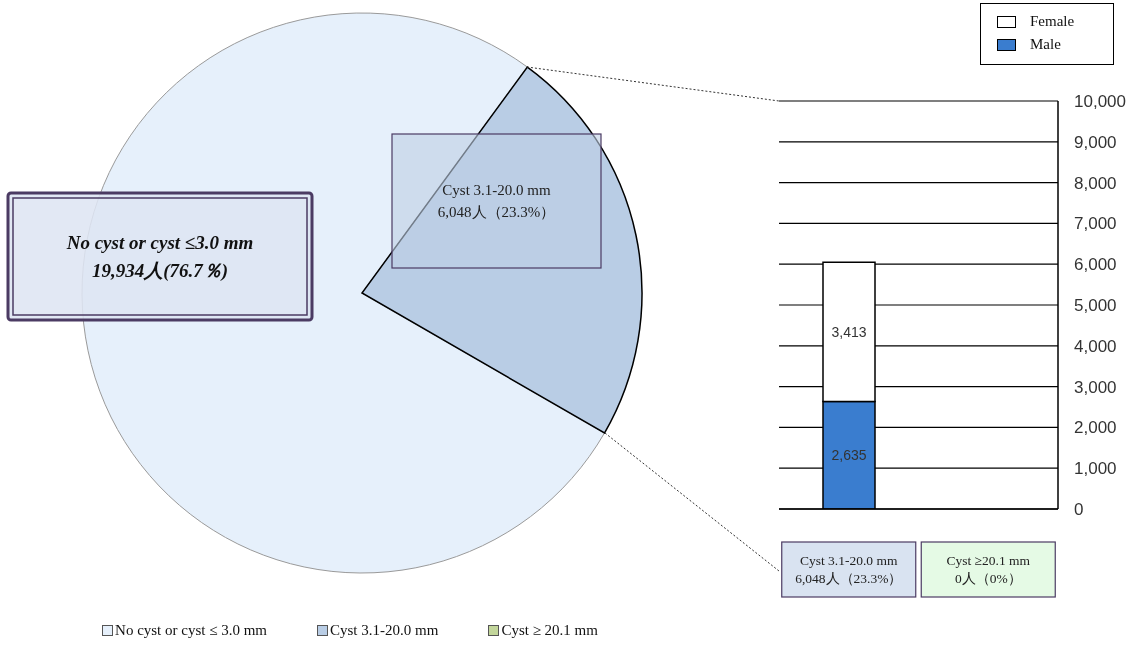 This screenshot has width=1138, height=663. What do you see at coordinates (502, 250) in the screenshot?
I see `pie-slice` at bounding box center [502, 250].